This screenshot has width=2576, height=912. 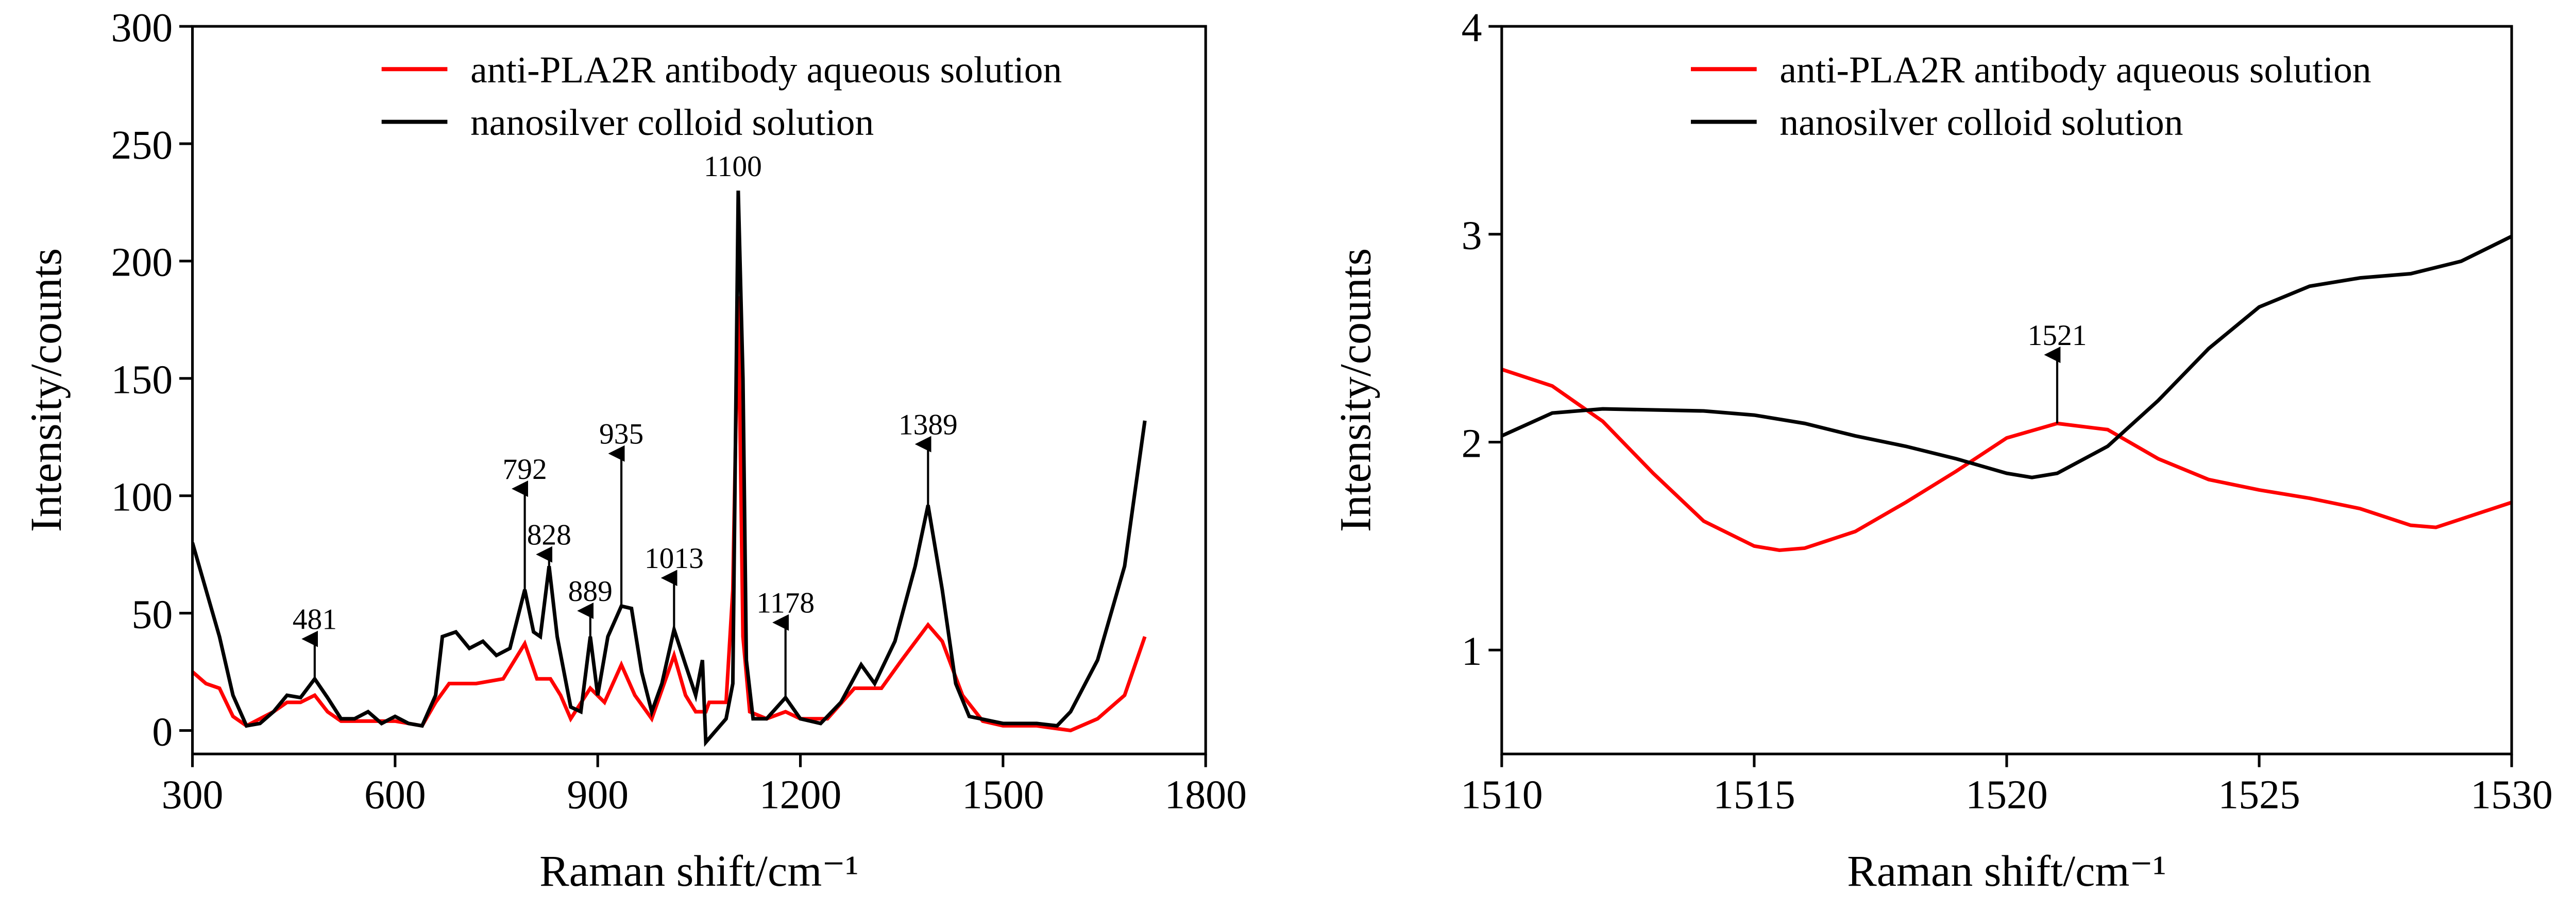 I want to click on y-tick-label: 1, so click(x=1472, y=651).